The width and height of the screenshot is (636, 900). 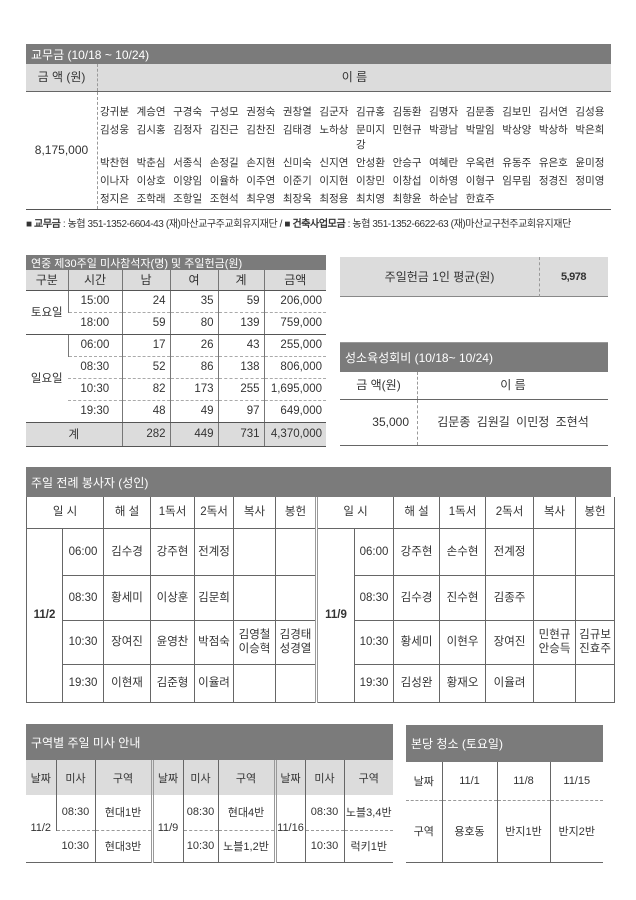 What do you see at coordinates (47, 280) in the screenshot?
I see `column-header: 구분` at bounding box center [47, 280].